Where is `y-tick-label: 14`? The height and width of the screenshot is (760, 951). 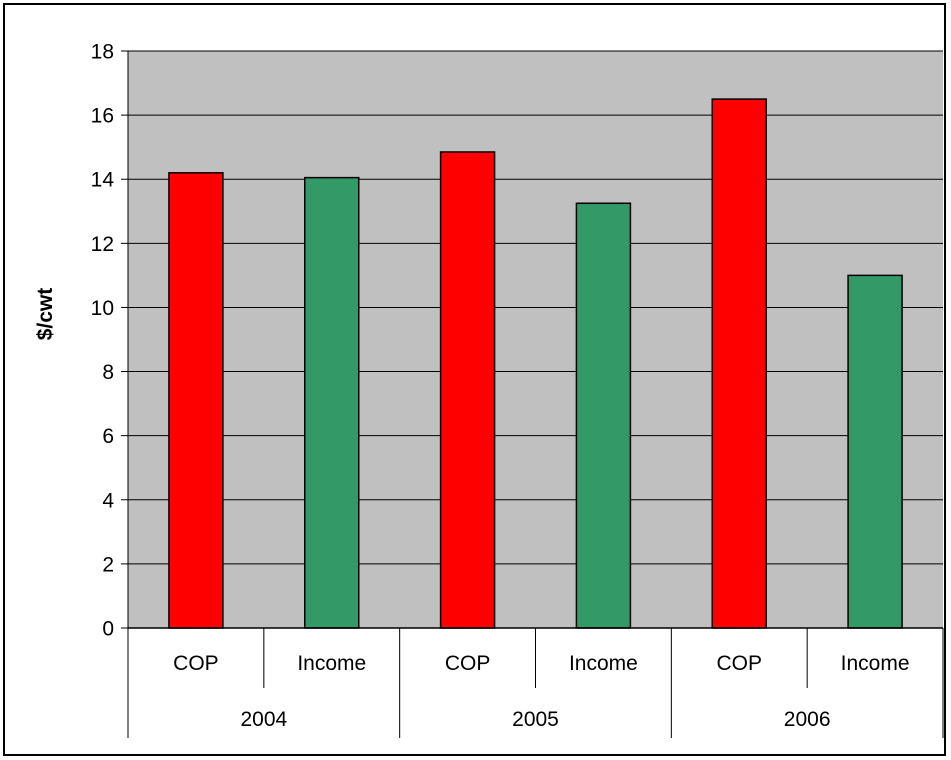 y-tick-label: 14 is located at coordinates (103, 180).